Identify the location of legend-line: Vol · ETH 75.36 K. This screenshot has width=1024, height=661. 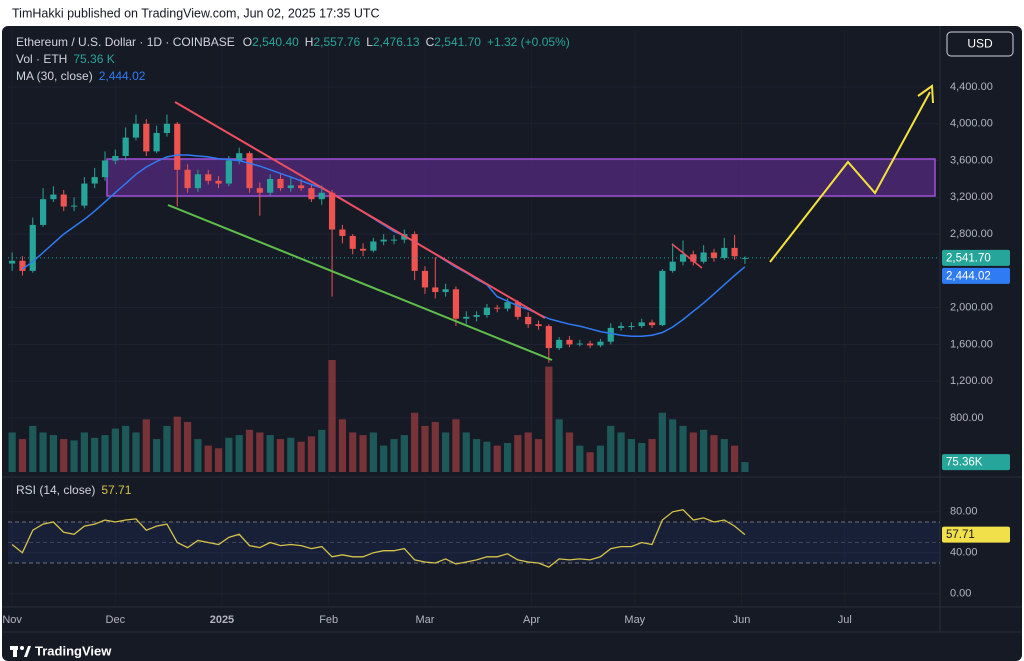
(65, 59).